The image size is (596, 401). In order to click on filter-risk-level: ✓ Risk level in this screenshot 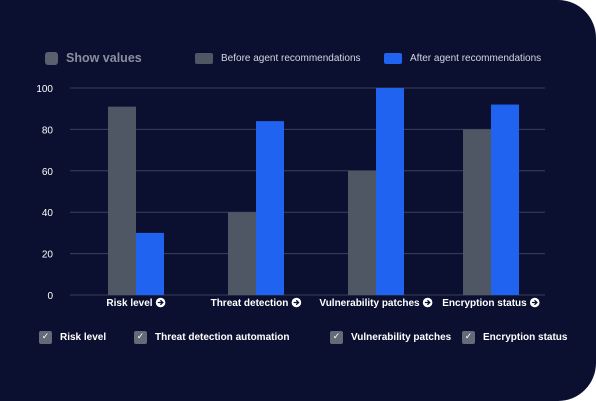, I will do `click(72, 337)`.